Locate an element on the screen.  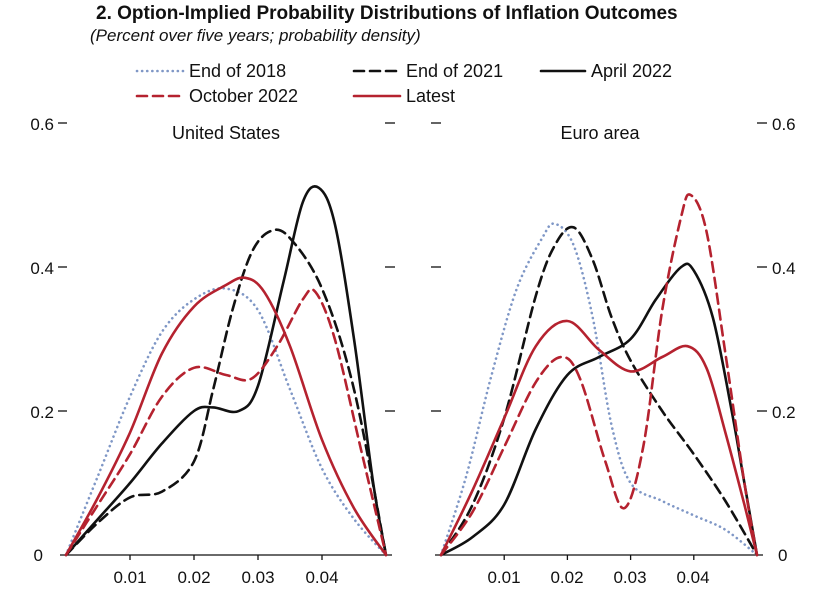
left-y-tick-label-0.2: 0.2 is located at coordinates (42, 412).